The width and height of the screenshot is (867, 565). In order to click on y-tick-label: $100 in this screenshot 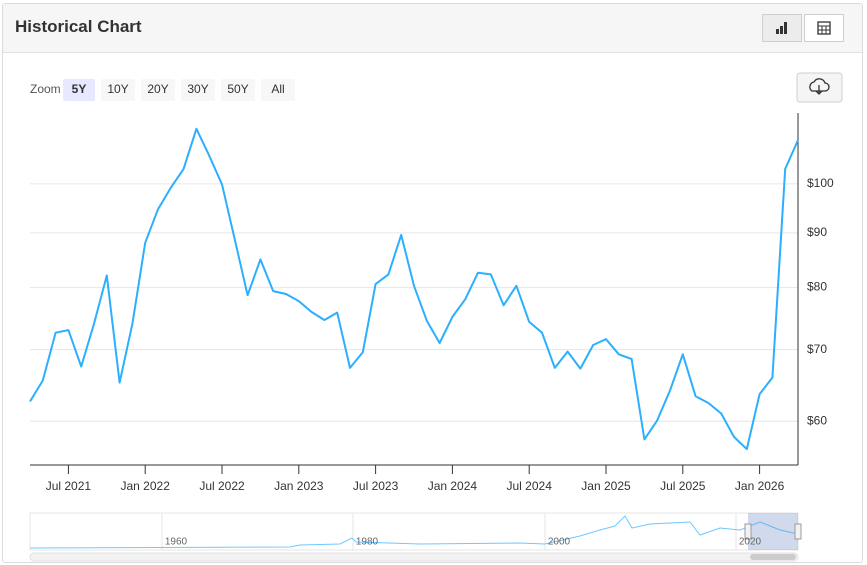, I will do `click(820, 183)`.